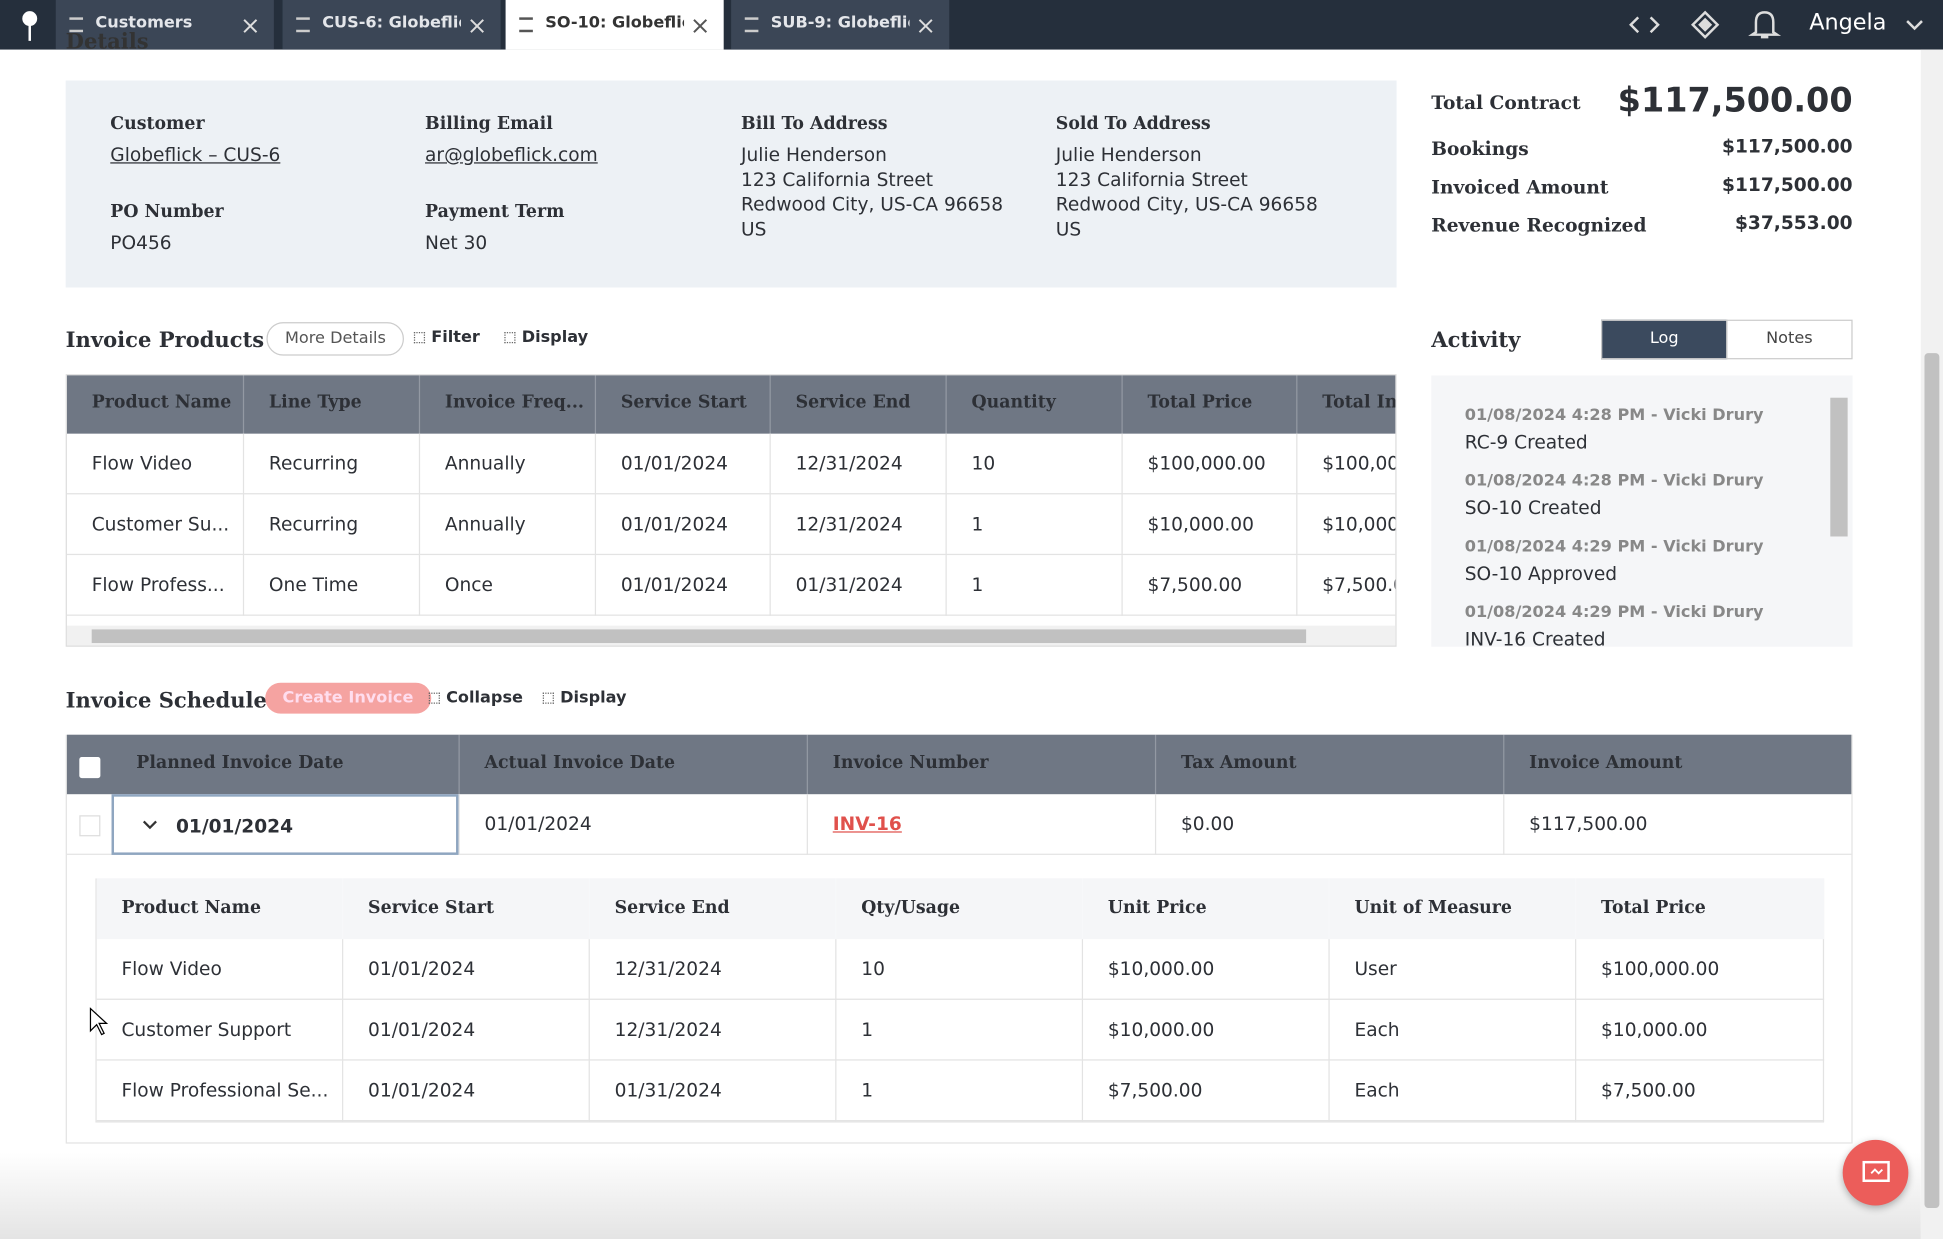  Describe the element at coordinates (1345, 404) in the screenshot. I see `column-header: Total Inv` at that location.